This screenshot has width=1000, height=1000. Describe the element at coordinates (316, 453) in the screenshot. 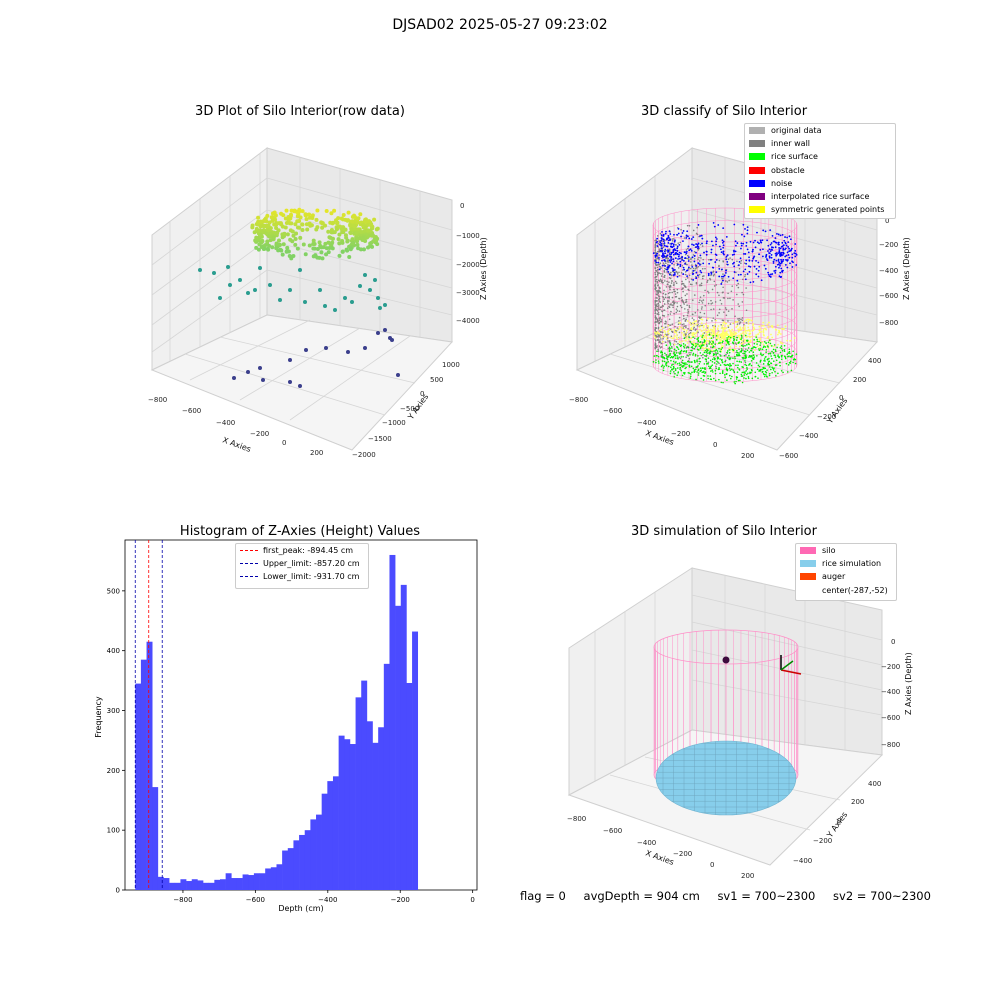

I see `raw-xtick: 200` at that location.